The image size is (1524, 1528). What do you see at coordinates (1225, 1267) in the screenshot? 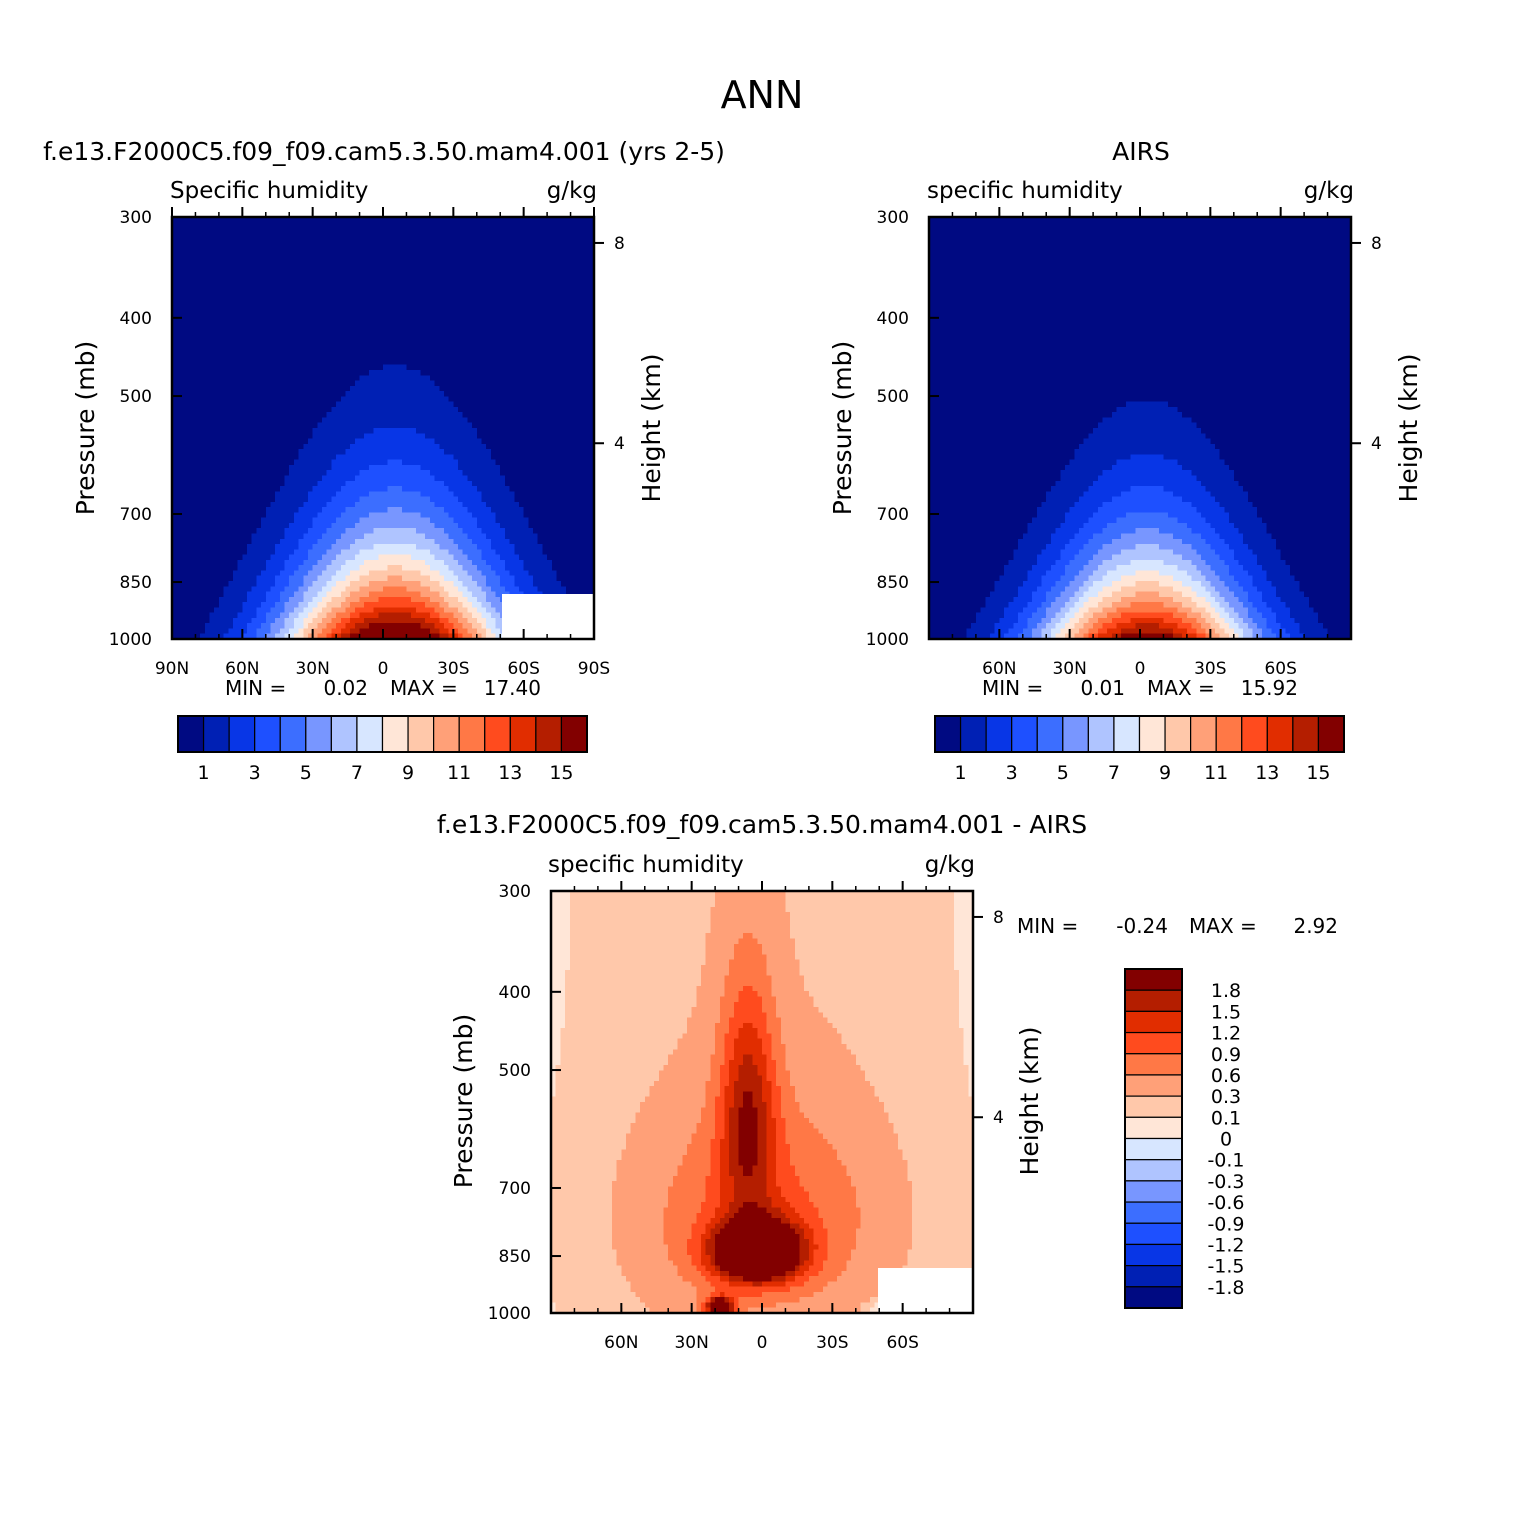
I see `colorbar-label: -1.5` at bounding box center [1225, 1267].